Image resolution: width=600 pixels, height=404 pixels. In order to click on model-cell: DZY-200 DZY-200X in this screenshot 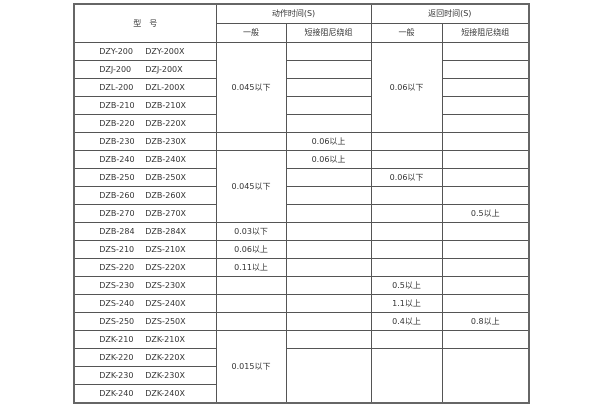, I will do `click(145, 51)`.